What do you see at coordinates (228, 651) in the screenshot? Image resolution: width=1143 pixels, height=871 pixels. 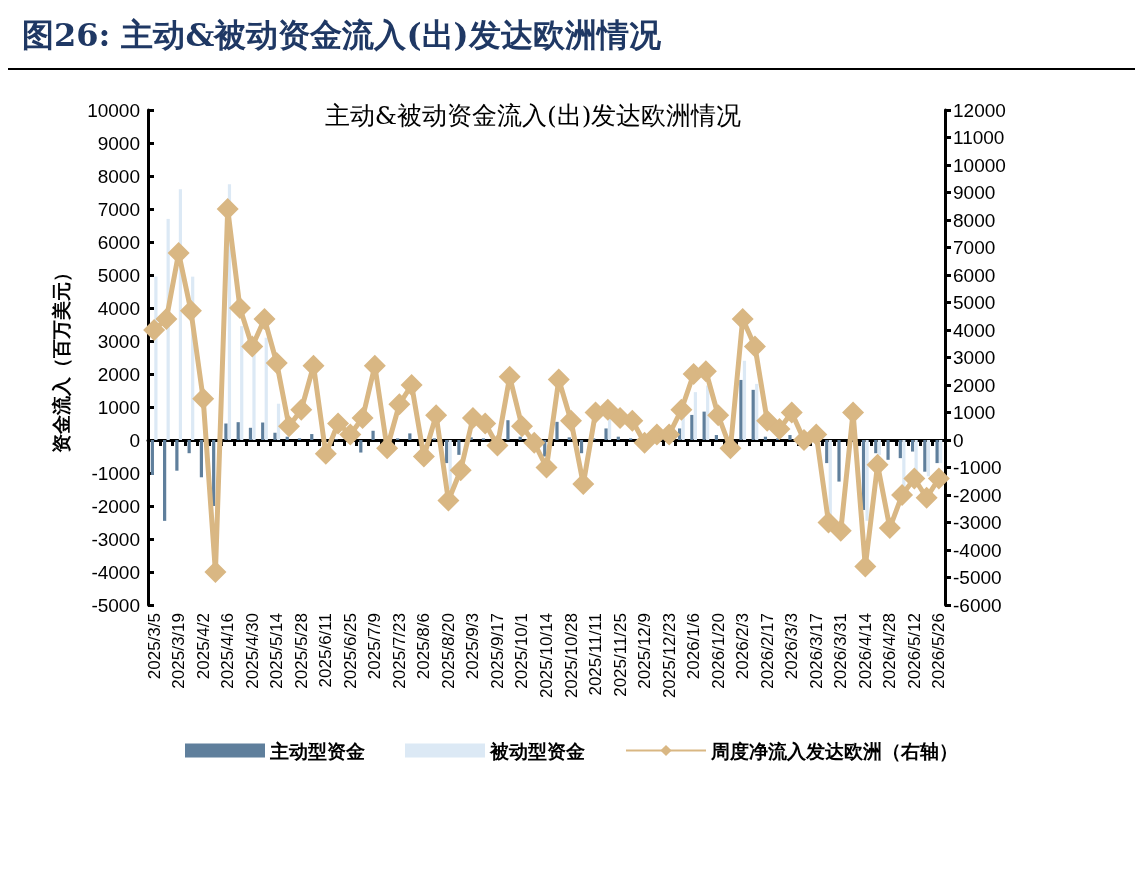 I see `x-tick-label: 2025/4/16` at bounding box center [228, 651].